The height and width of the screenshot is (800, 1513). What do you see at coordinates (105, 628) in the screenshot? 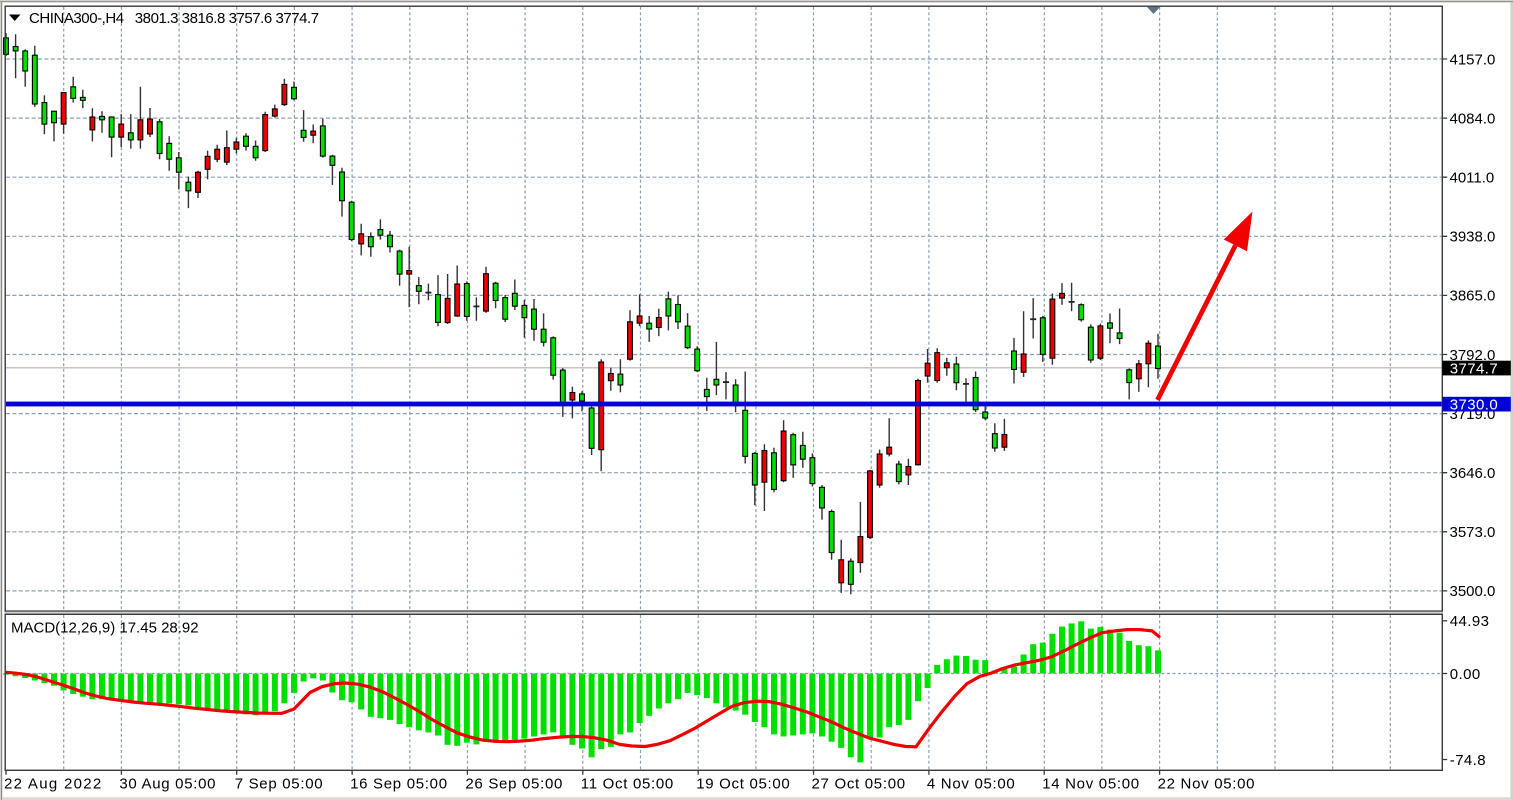
I see `svg-text: MACD(12,26,9) 17.45 28.92` at bounding box center [105, 628].